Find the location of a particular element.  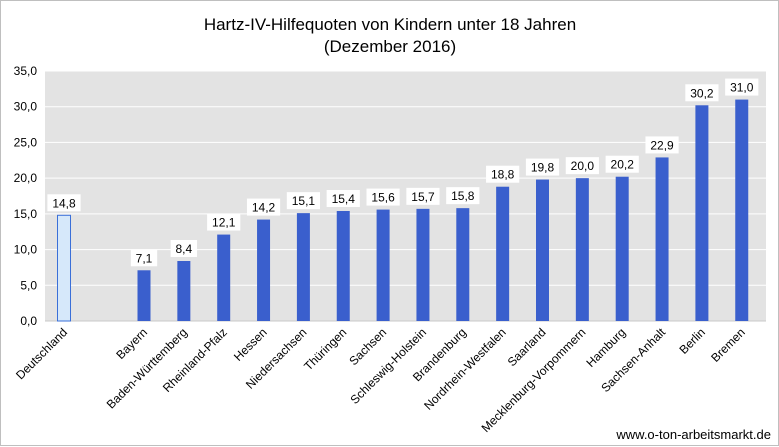

data-label: 7,1 is located at coordinates (144, 258).